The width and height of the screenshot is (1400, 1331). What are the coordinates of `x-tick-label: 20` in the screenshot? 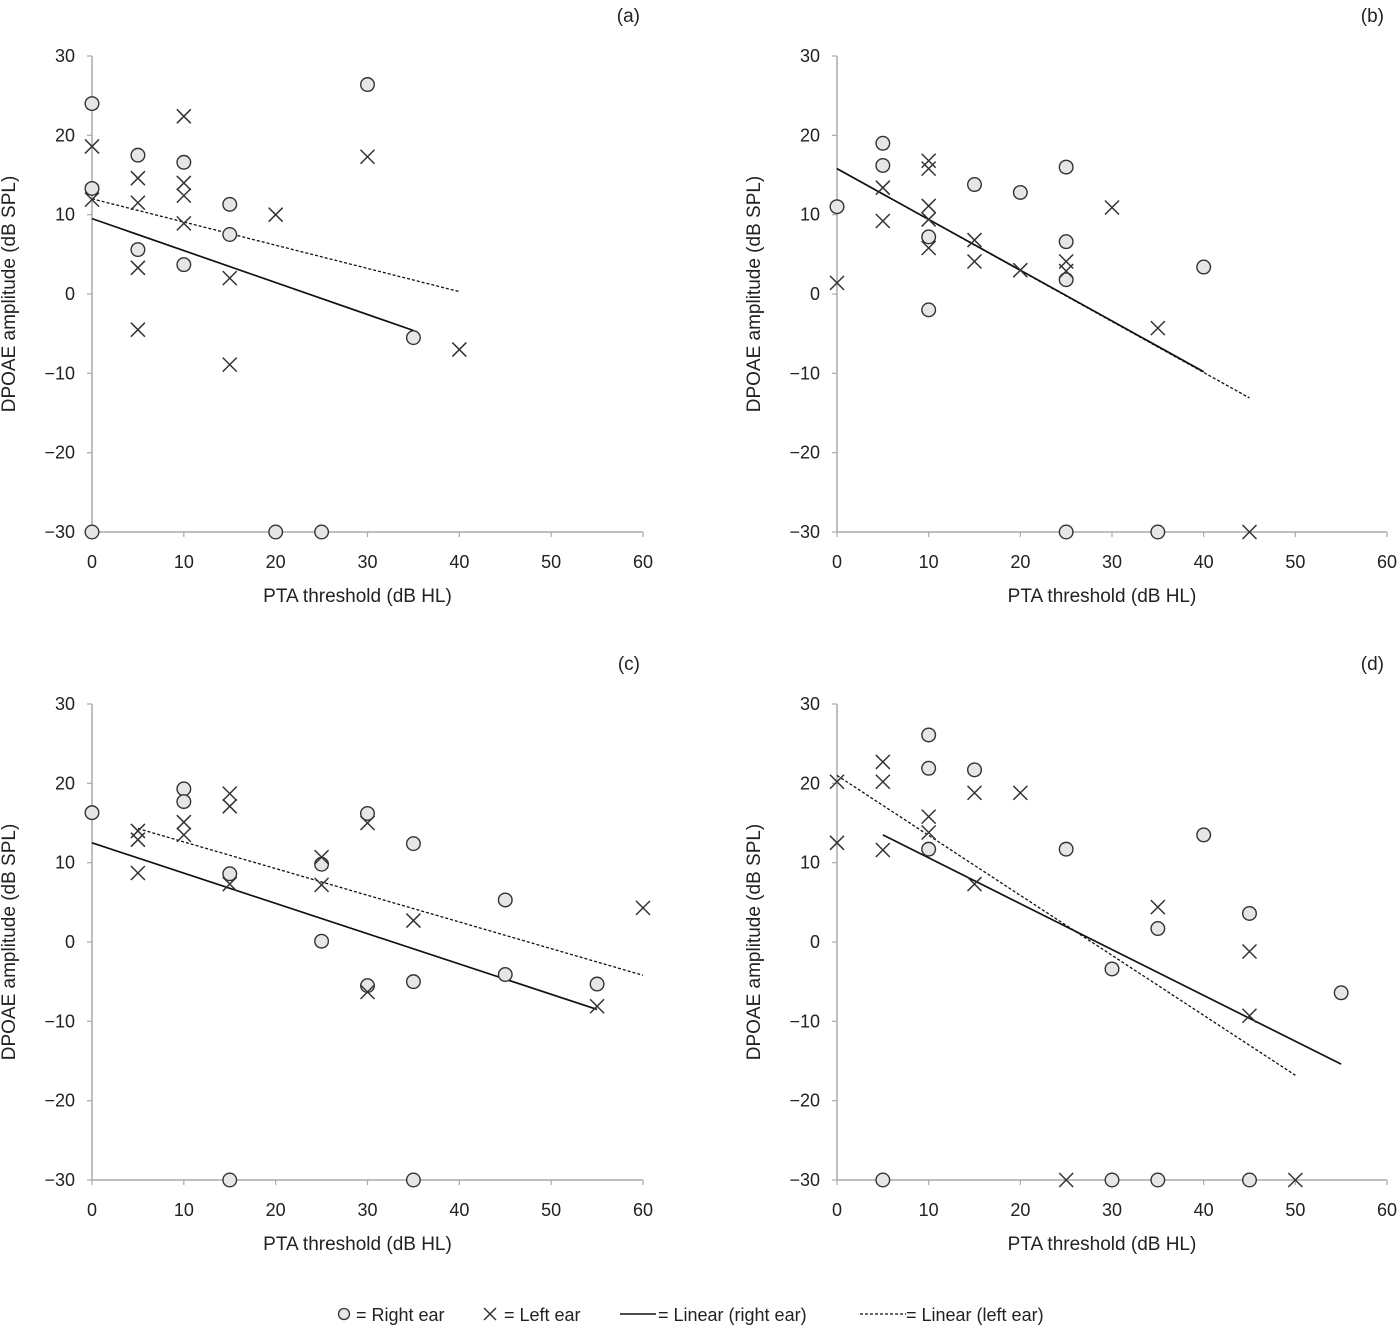 It's located at (1020, 562).